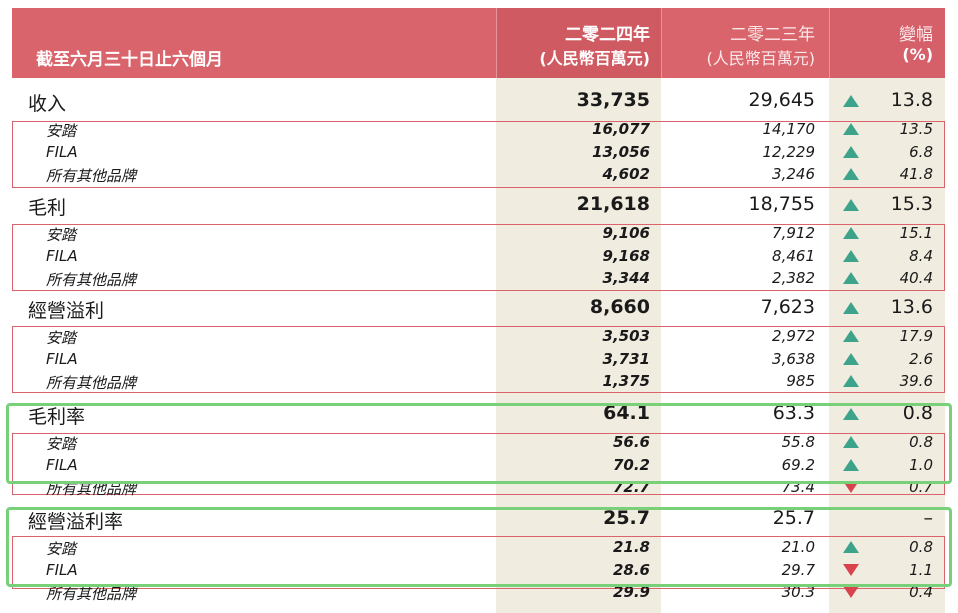 This screenshot has height=613, width=958. What do you see at coordinates (781, 204) in the screenshot?
I see `section-value-2023: 18,755` at bounding box center [781, 204].